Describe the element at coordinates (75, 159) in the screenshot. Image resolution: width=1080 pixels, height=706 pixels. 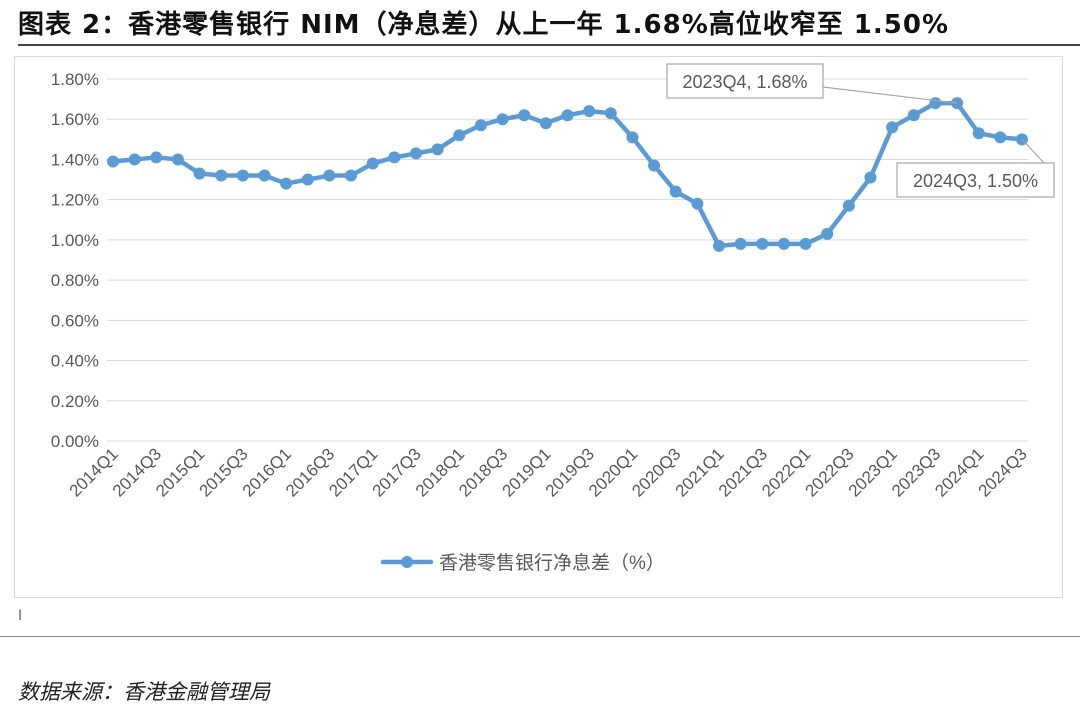
I see `y-tick-label: 1.40%` at that location.